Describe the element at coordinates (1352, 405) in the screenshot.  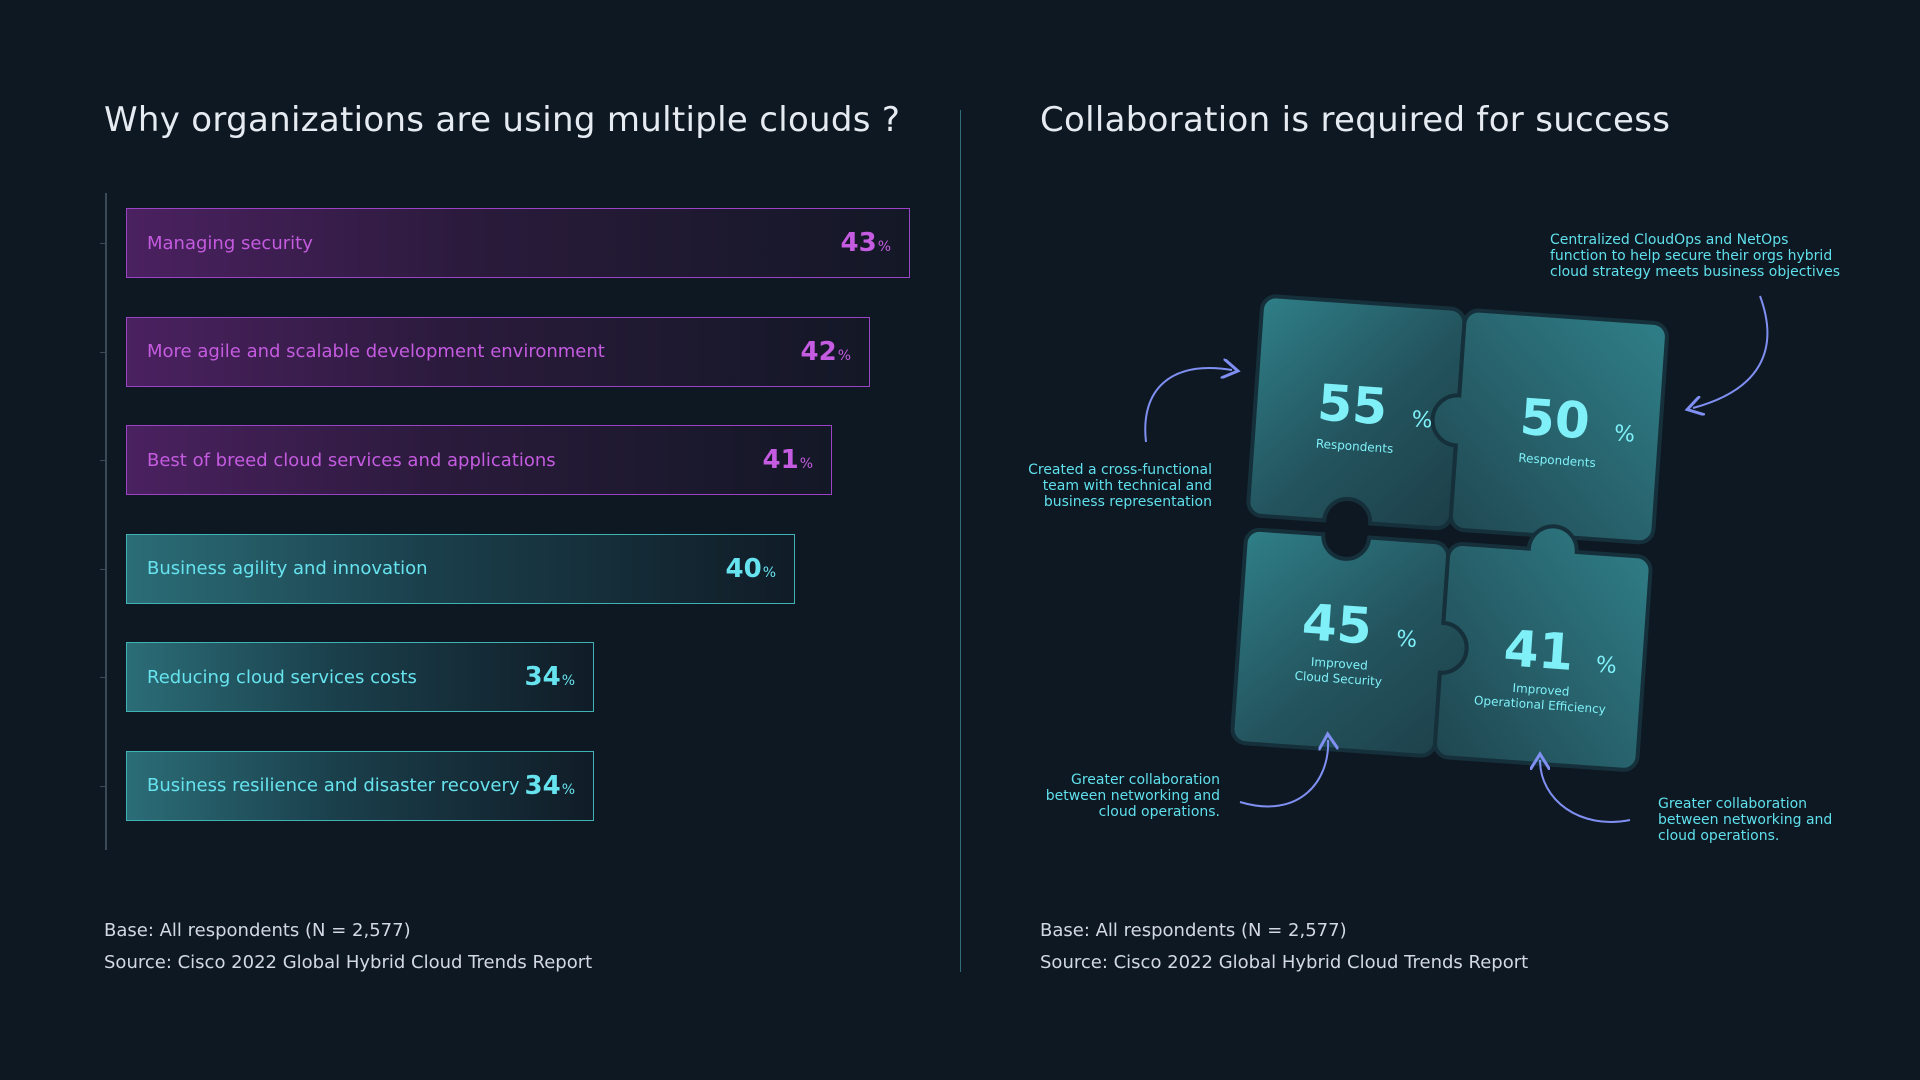
I see `piece-value-55: 55` at that location.